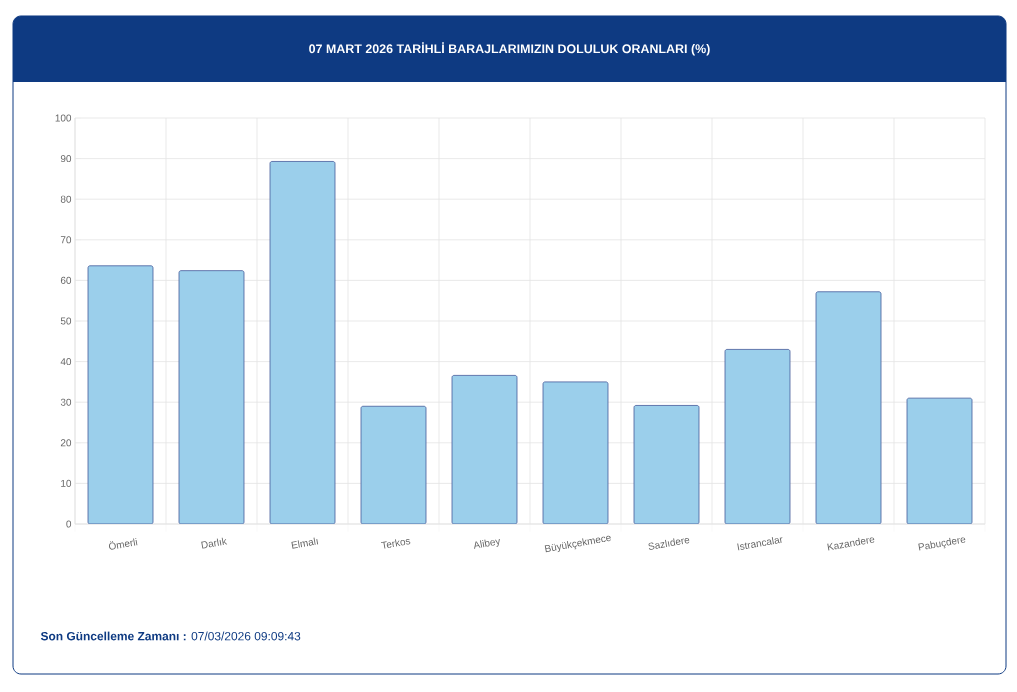 The width and height of the screenshot is (1017, 692). What do you see at coordinates (170, 636) in the screenshot?
I see `text: Son Güncelleme Zamanı : 07/03/2026 09:09:43` at bounding box center [170, 636].